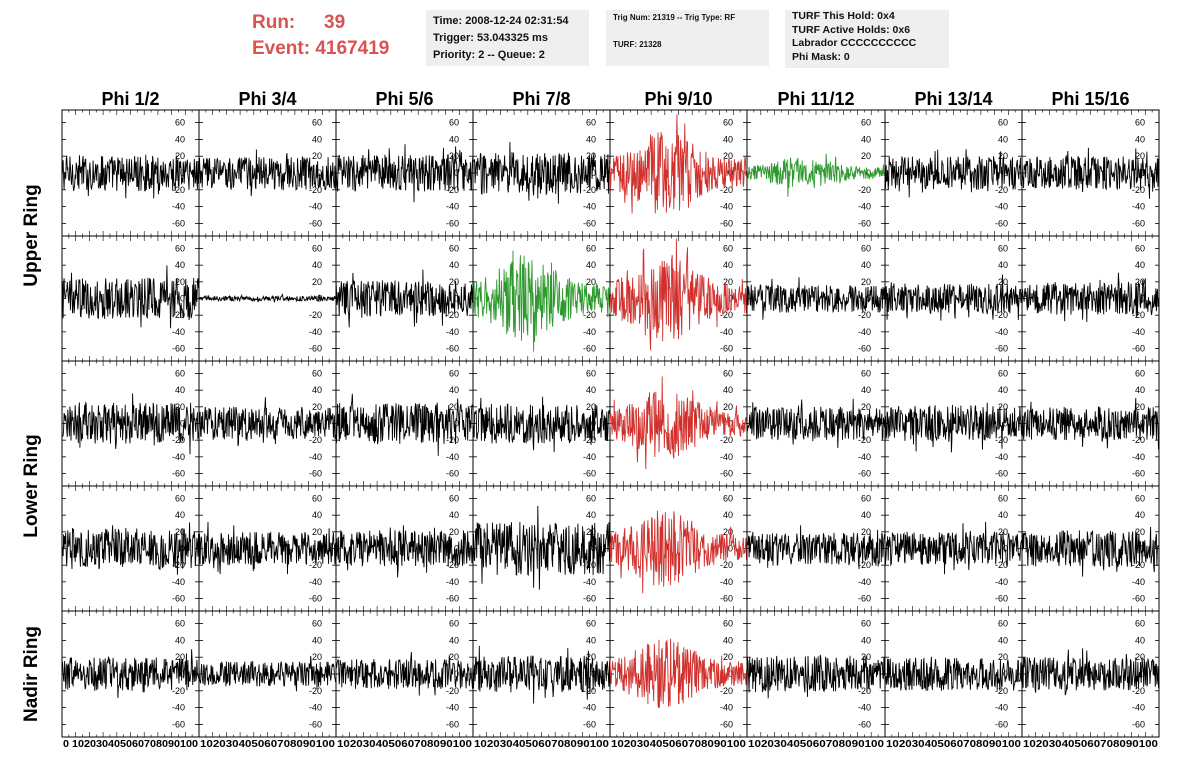 This screenshot has height=772, width=1196. I want to click on panel-r5-c3: -60 -40 -20 0 20 40 60, so click(404, 674).